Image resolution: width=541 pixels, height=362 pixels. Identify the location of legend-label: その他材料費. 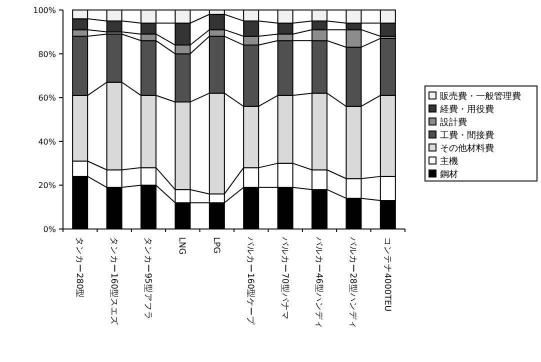
(467, 148).